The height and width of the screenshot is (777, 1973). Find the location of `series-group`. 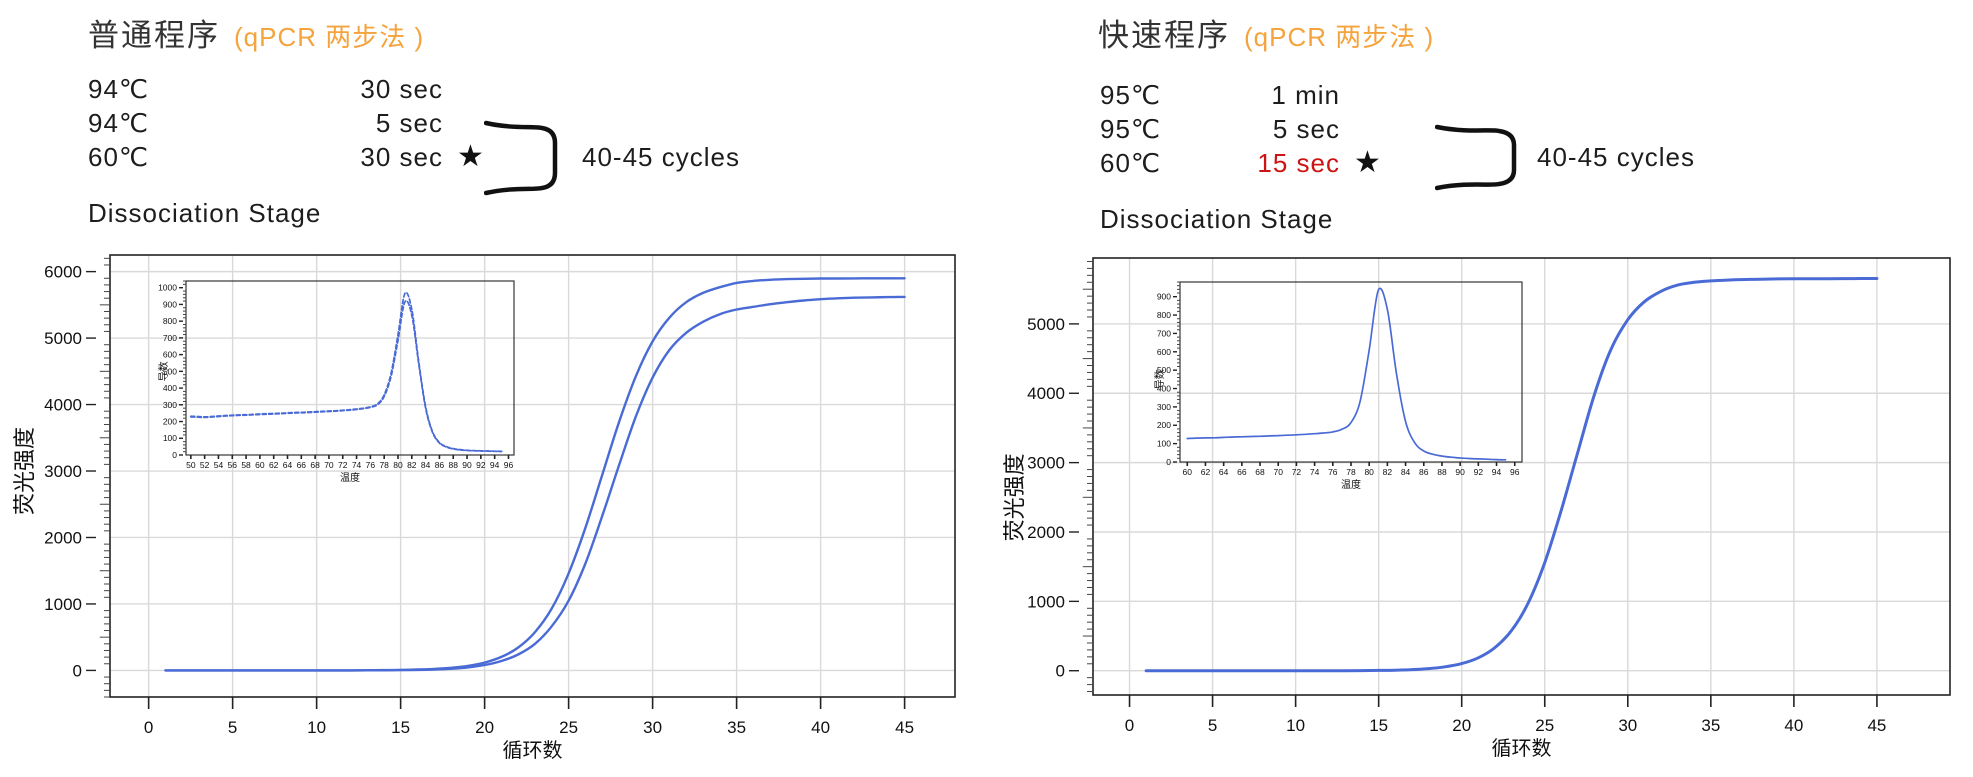

series-group is located at coordinates (1346, 374).